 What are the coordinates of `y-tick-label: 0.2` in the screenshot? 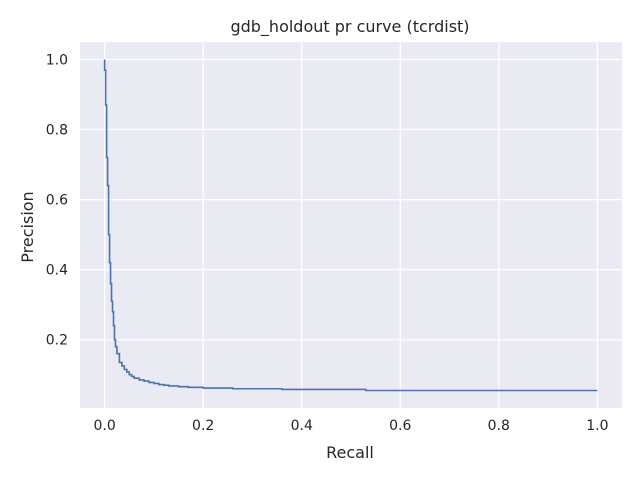 It's located at (57, 341).